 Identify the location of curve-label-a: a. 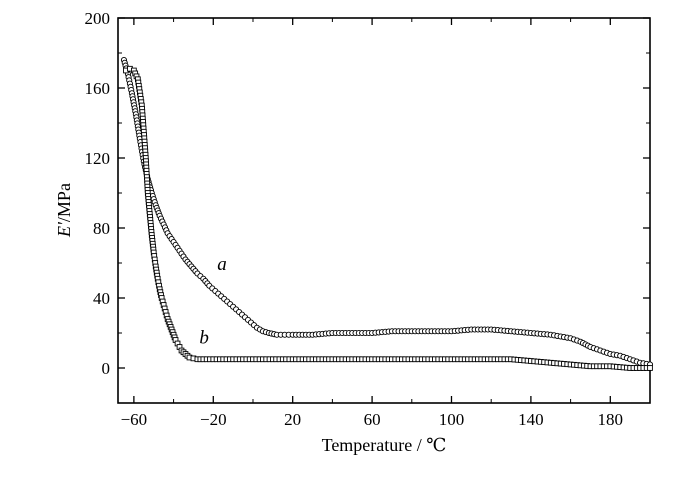
(222, 264).